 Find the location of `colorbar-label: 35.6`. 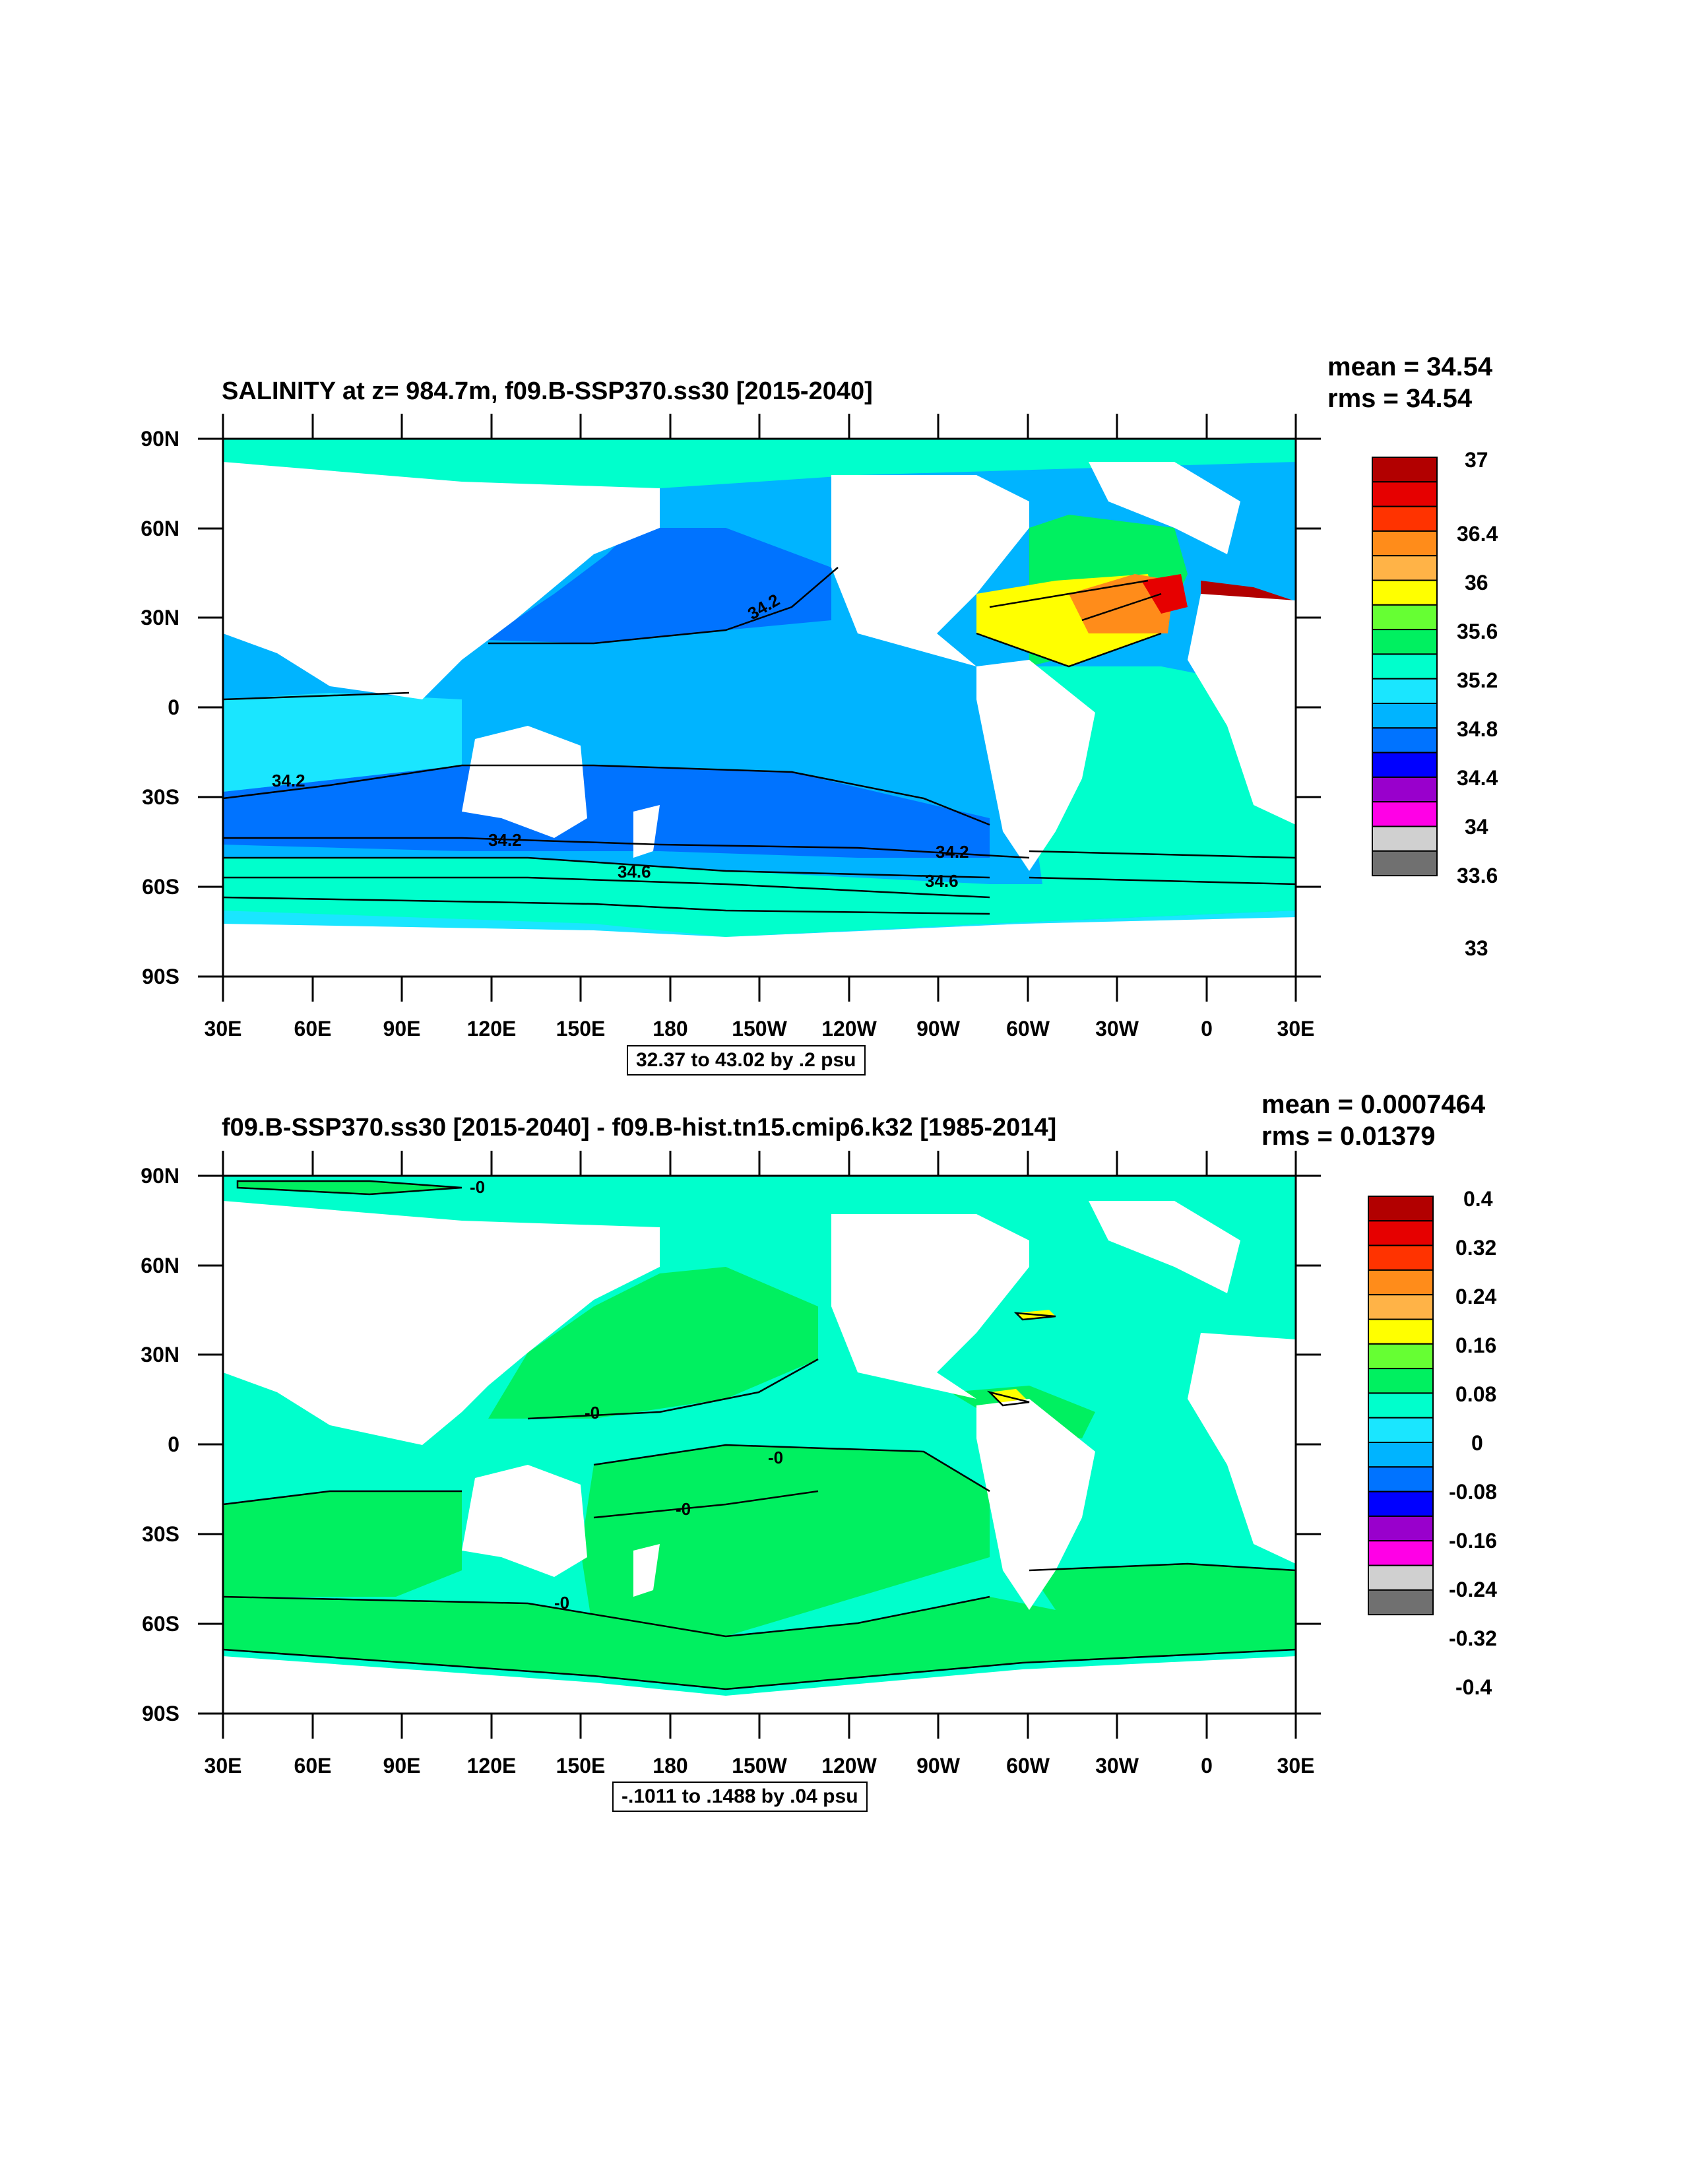

colorbar-label: 35.6 is located at coordinates (1478, 631).